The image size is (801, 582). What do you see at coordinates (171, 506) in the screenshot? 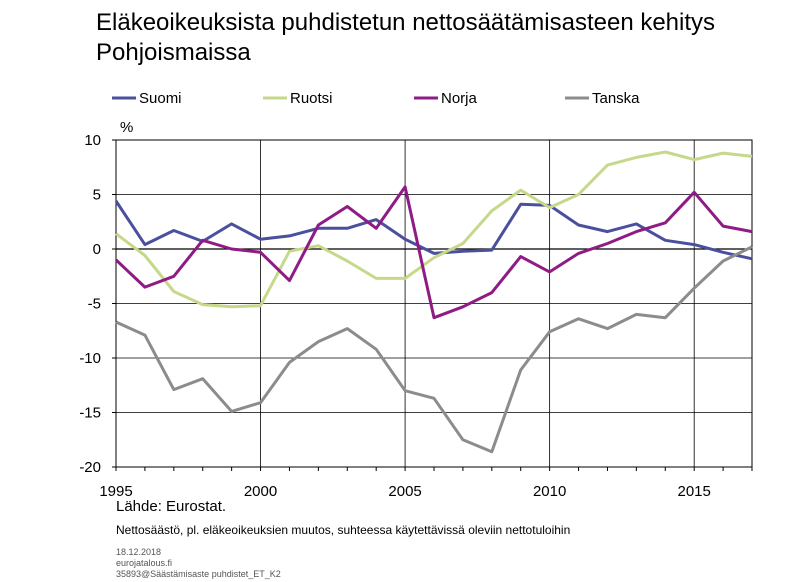
I see `source-label: Lähde: Eurostat.` at bounding box center [171, 506].